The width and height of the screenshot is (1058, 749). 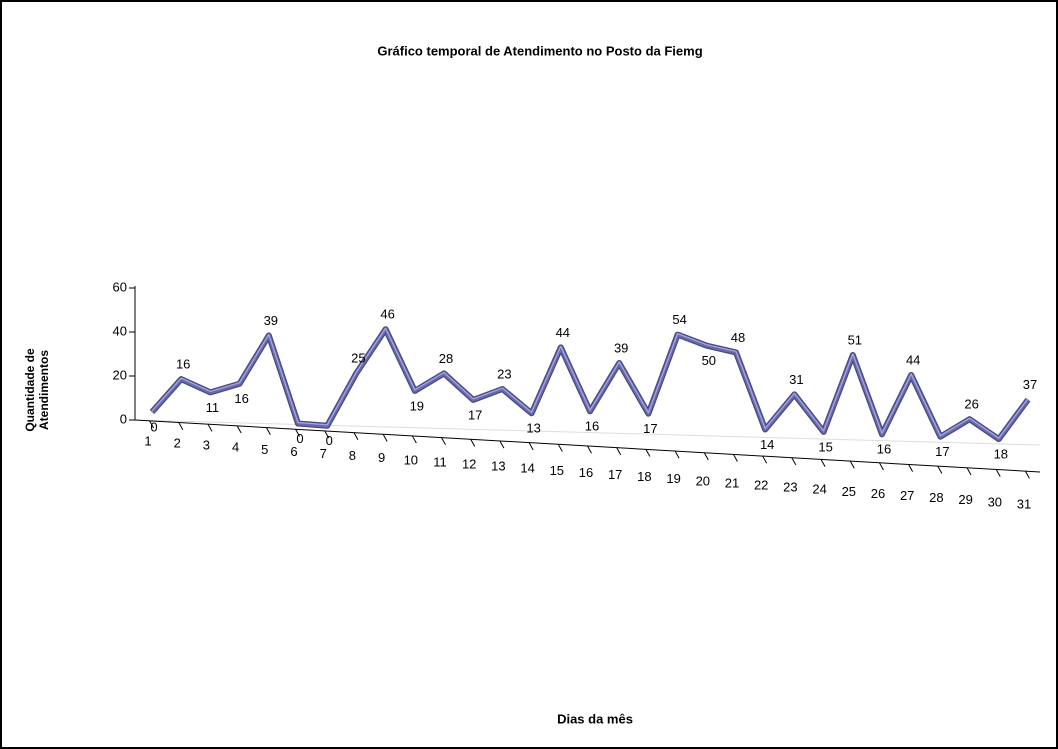 I want to click on y-tick-label: 60, so click(x=120, y=286).